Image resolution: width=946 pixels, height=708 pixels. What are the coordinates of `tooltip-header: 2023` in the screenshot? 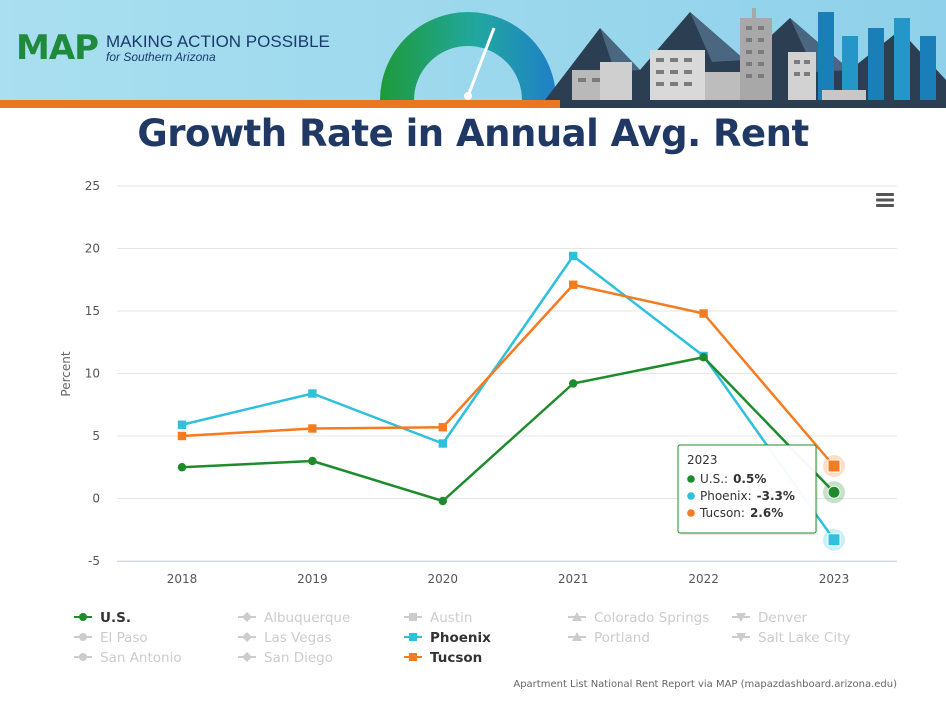 It's located at (702, 460).